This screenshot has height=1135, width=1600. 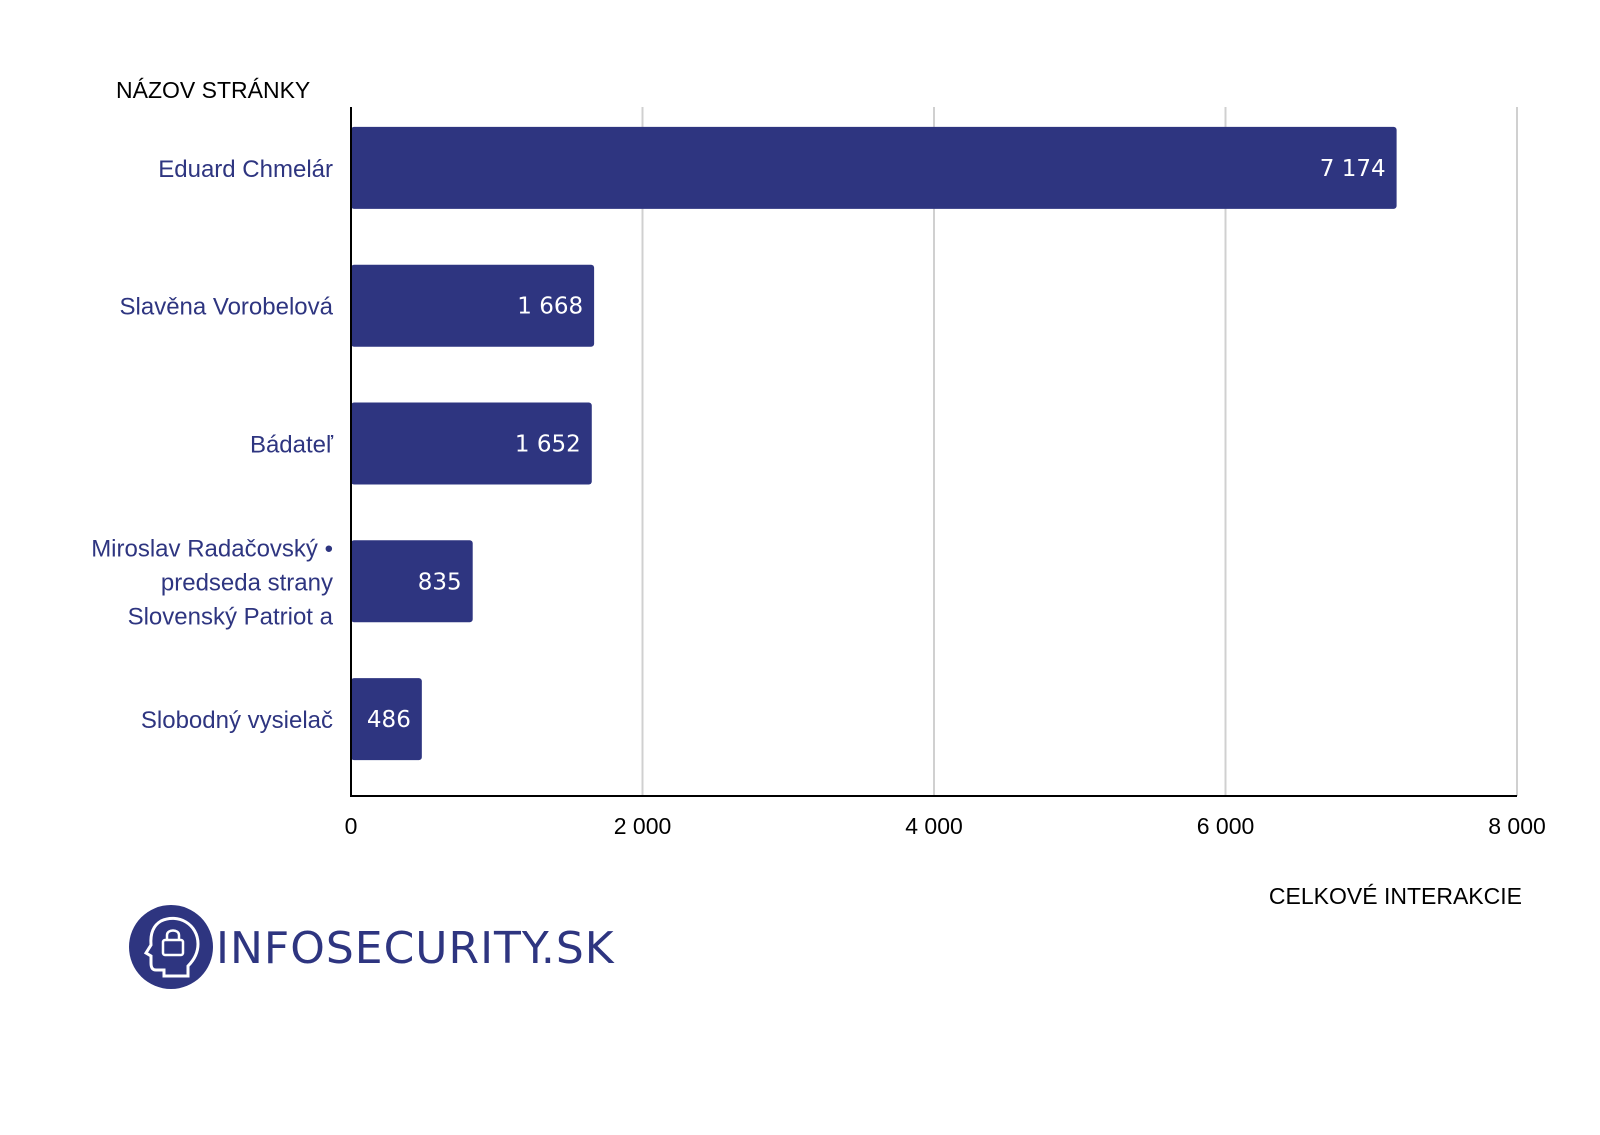 I want to click on x-tick-label: 6 000, so click(x=1226, y=826).